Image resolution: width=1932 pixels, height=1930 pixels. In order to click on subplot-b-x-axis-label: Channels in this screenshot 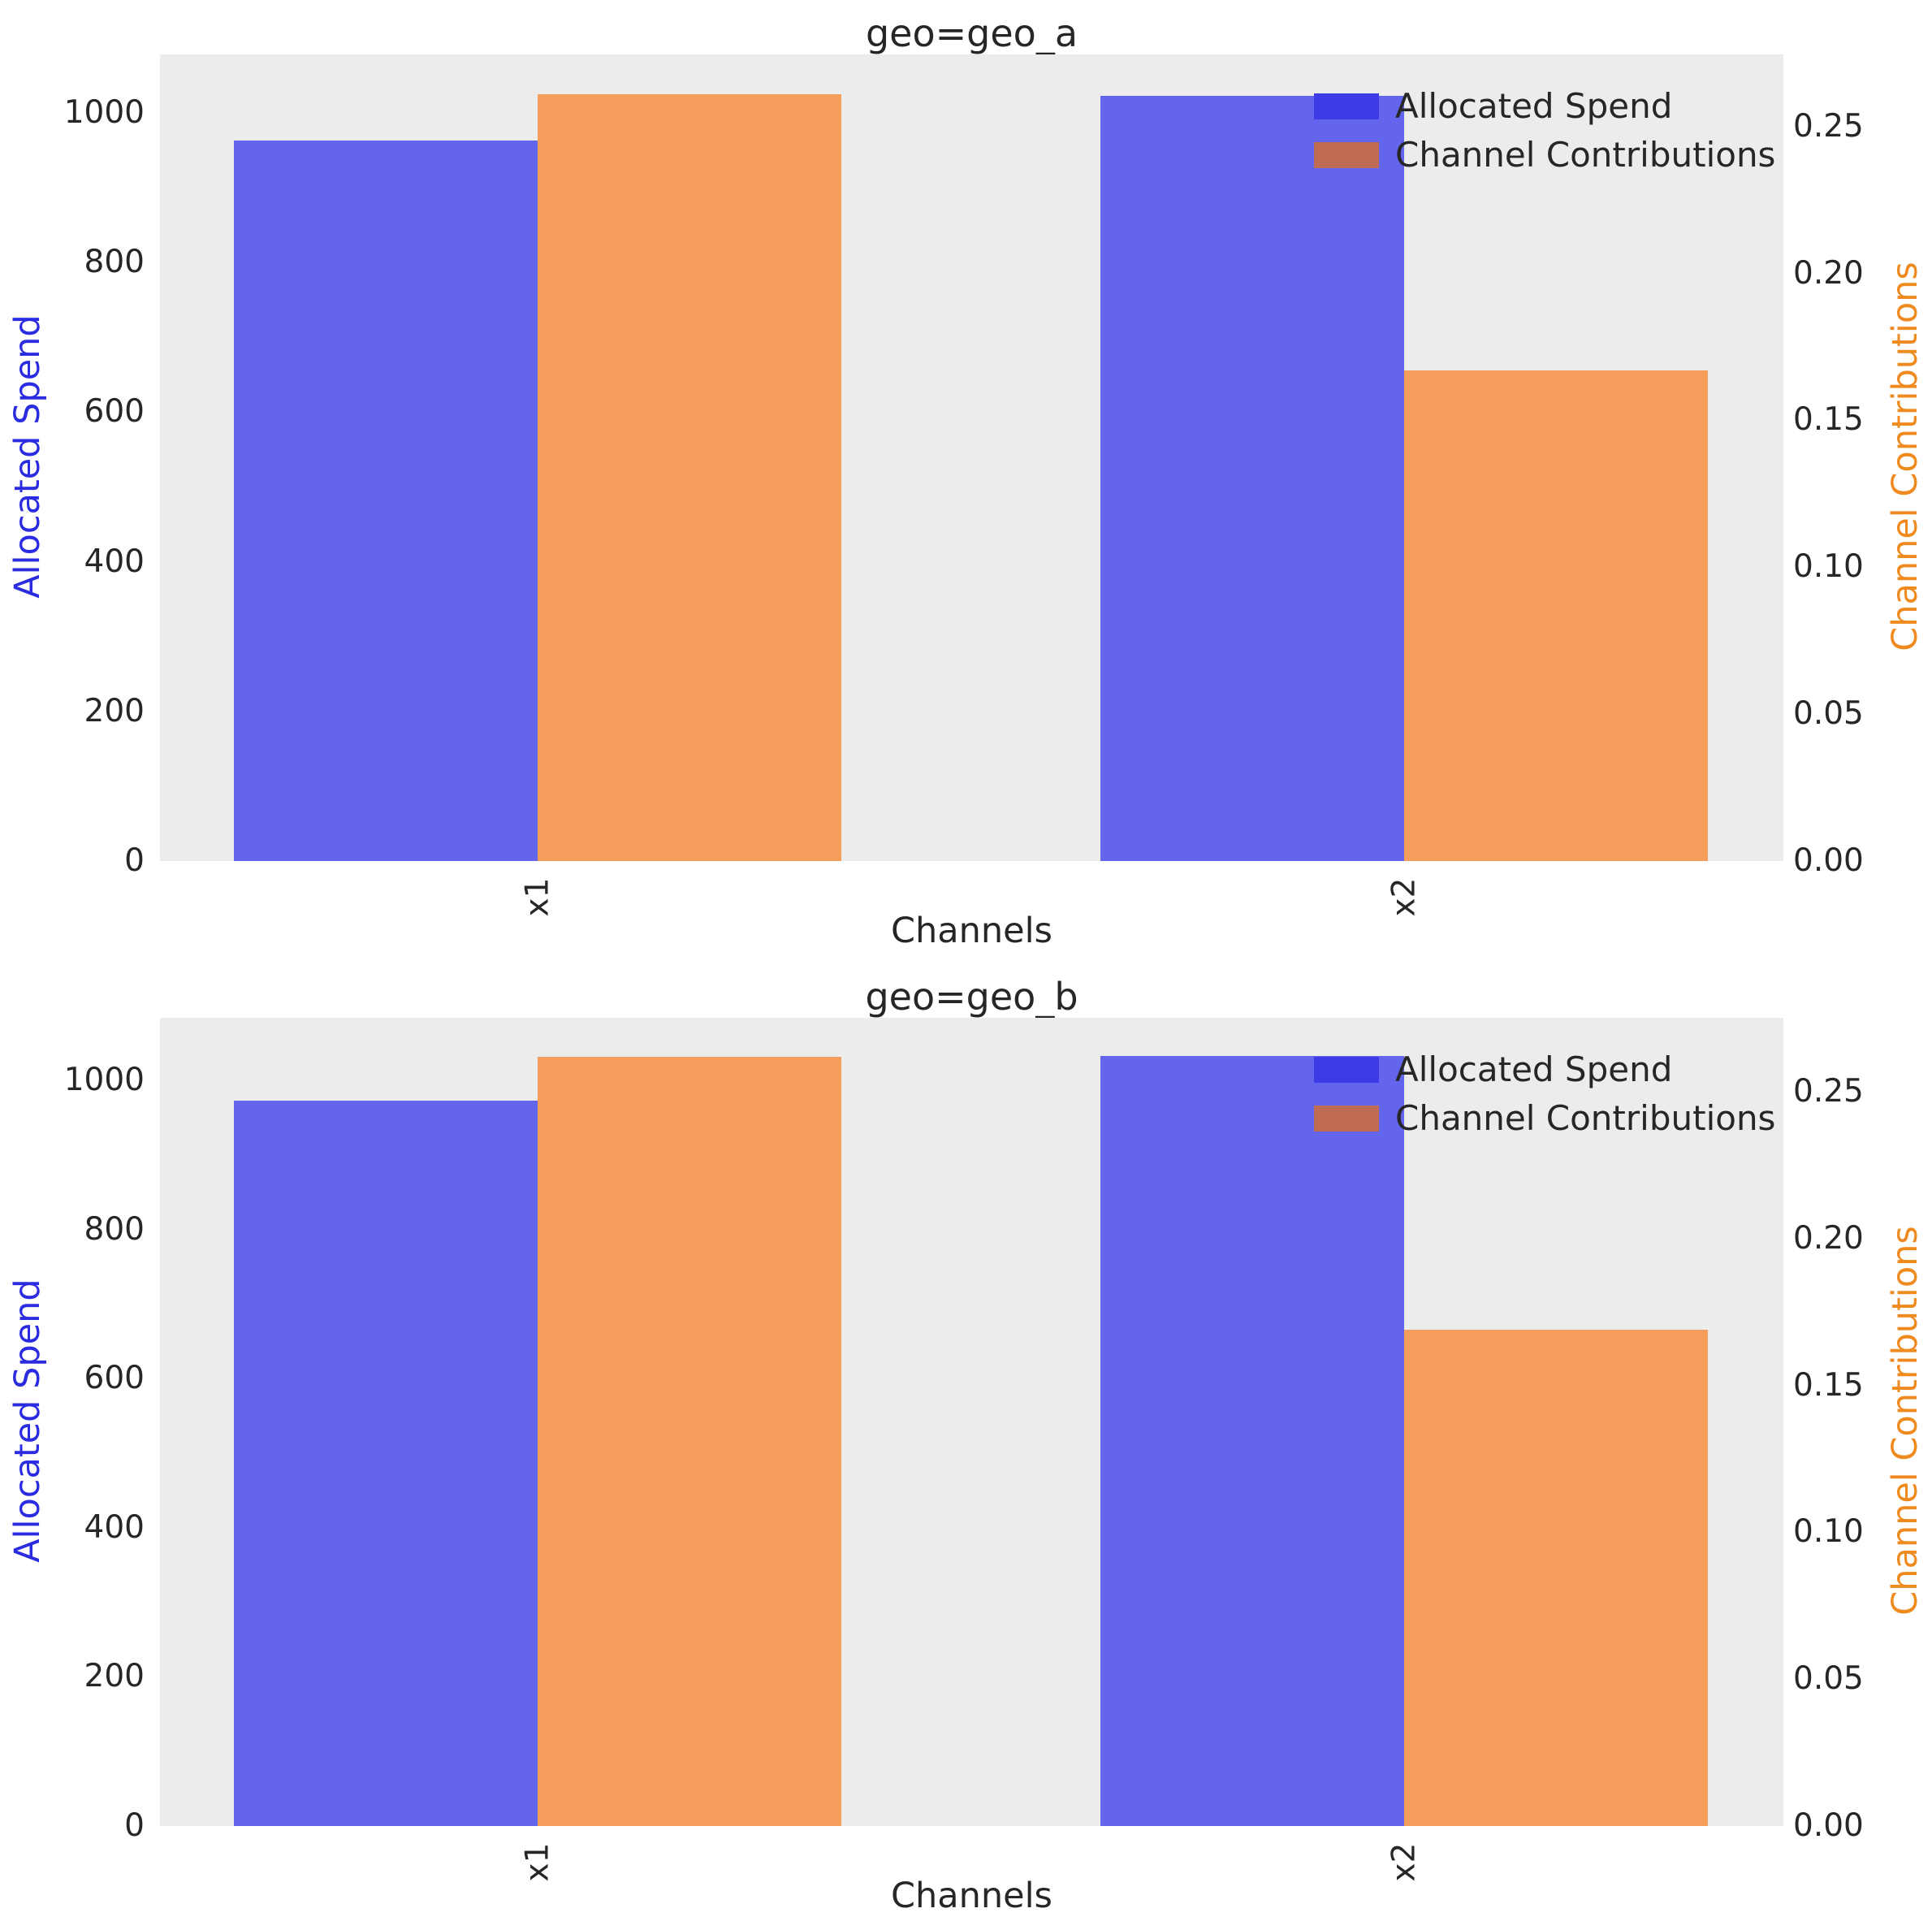, I will do `click(972, 1896)`.